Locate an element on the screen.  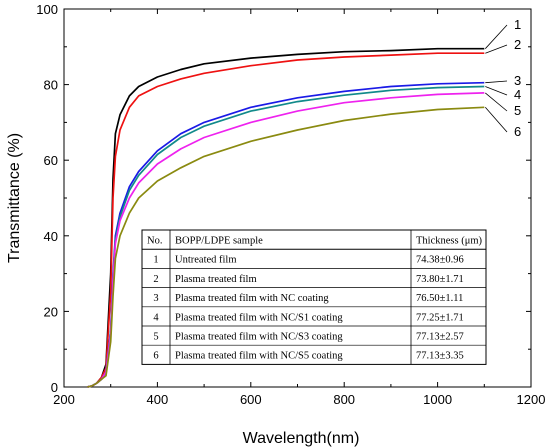
y-tick-label: 60 is located at coordinates (51, 160).